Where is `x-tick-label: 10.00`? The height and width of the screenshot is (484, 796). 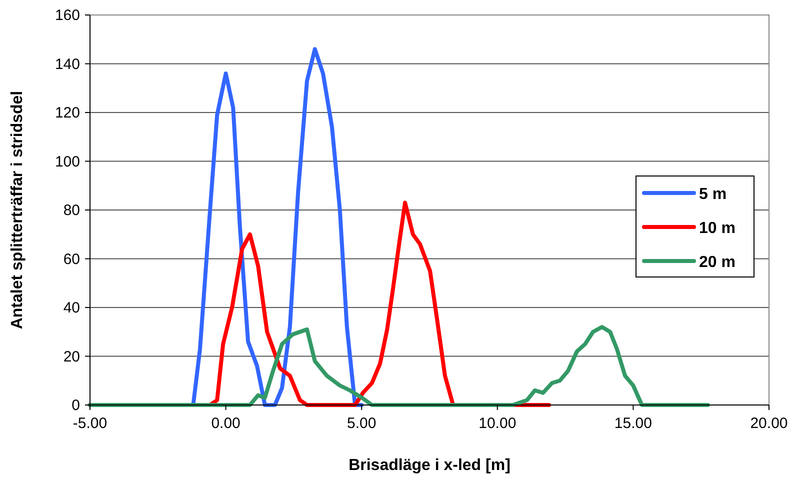
x-tick-label: 10.00 is located at coordinates (497, 423).